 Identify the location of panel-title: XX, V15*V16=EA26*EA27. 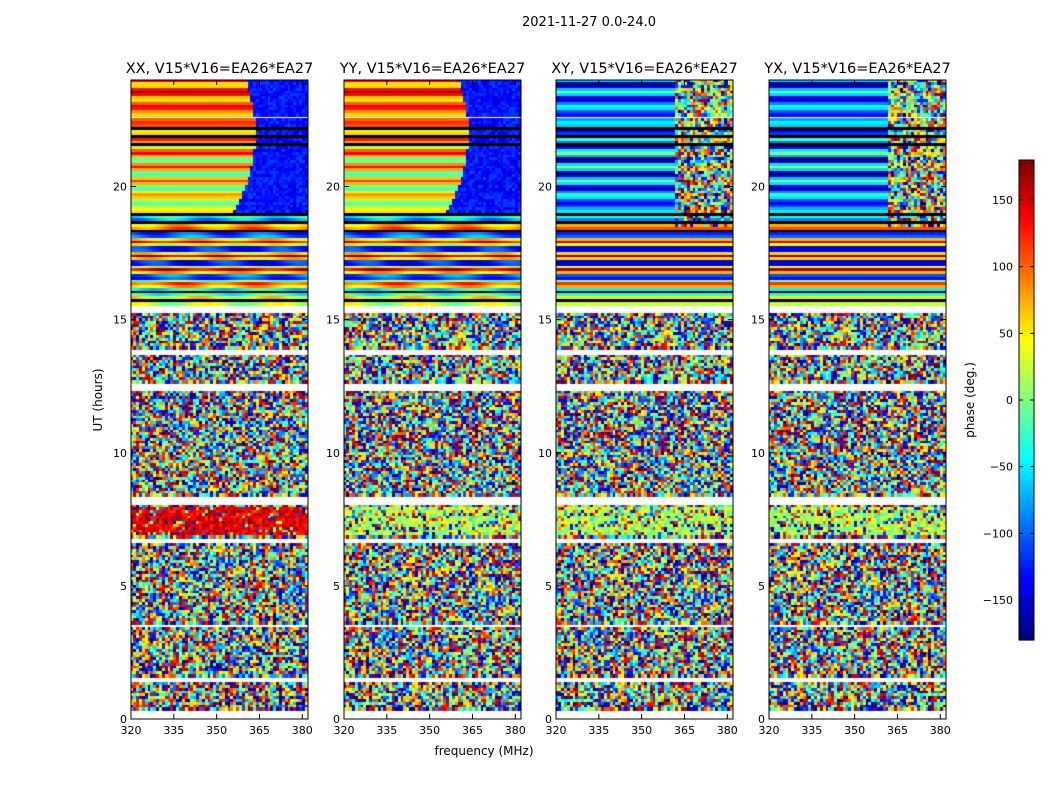
(220, 69).